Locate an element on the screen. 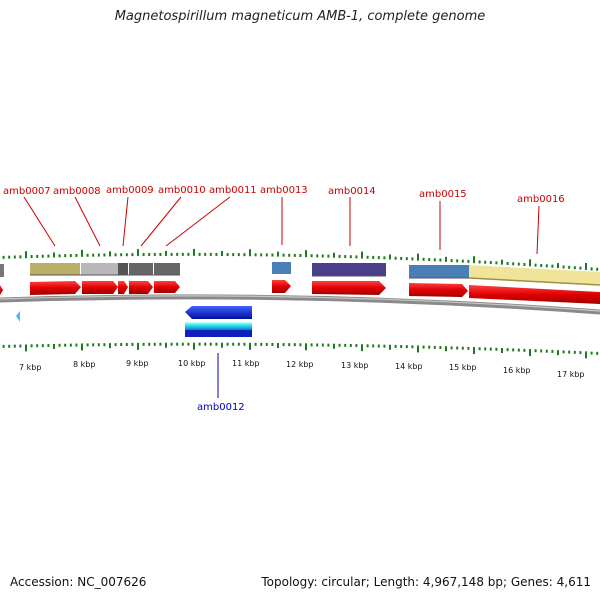 The image size is (600, 600). band-amb0011 is located at coordinates (167, 269).